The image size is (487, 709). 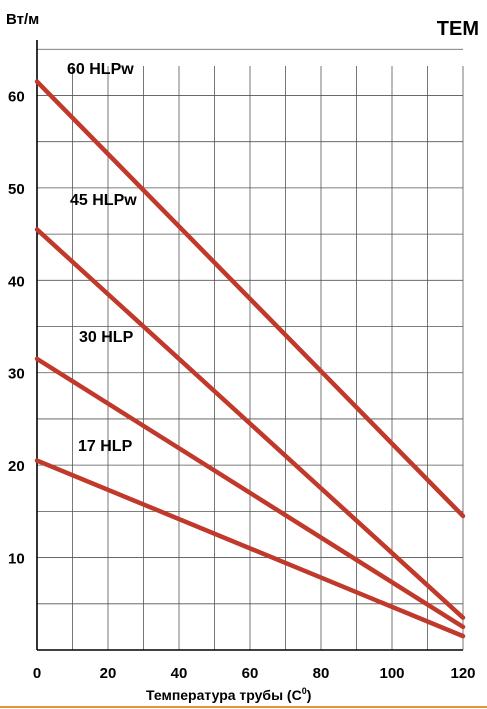 What do you see at coordinates (391, 673) in the screenshot?
I see `x-tick-label: 100` at bounding box center [391, 673].